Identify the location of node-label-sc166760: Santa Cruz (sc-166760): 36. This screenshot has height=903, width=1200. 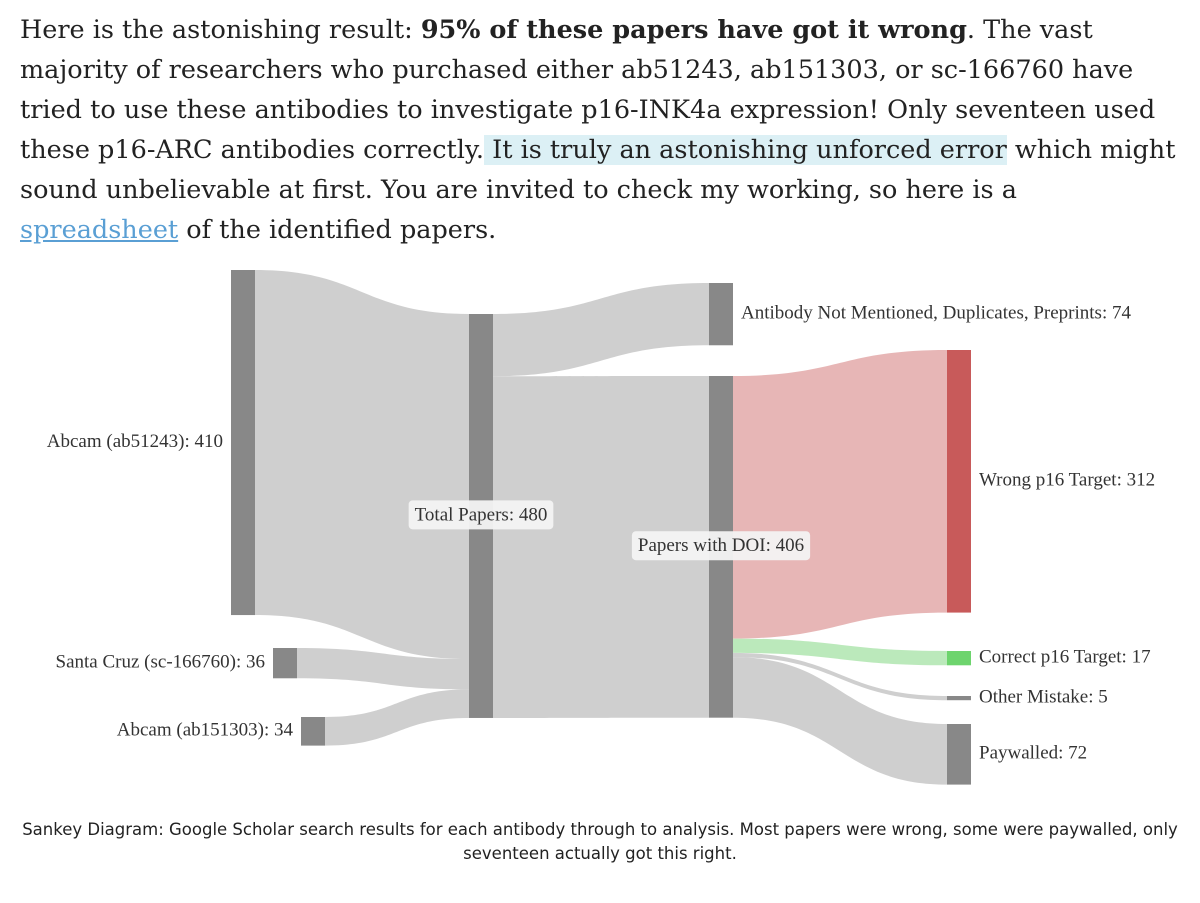
(160, 662).